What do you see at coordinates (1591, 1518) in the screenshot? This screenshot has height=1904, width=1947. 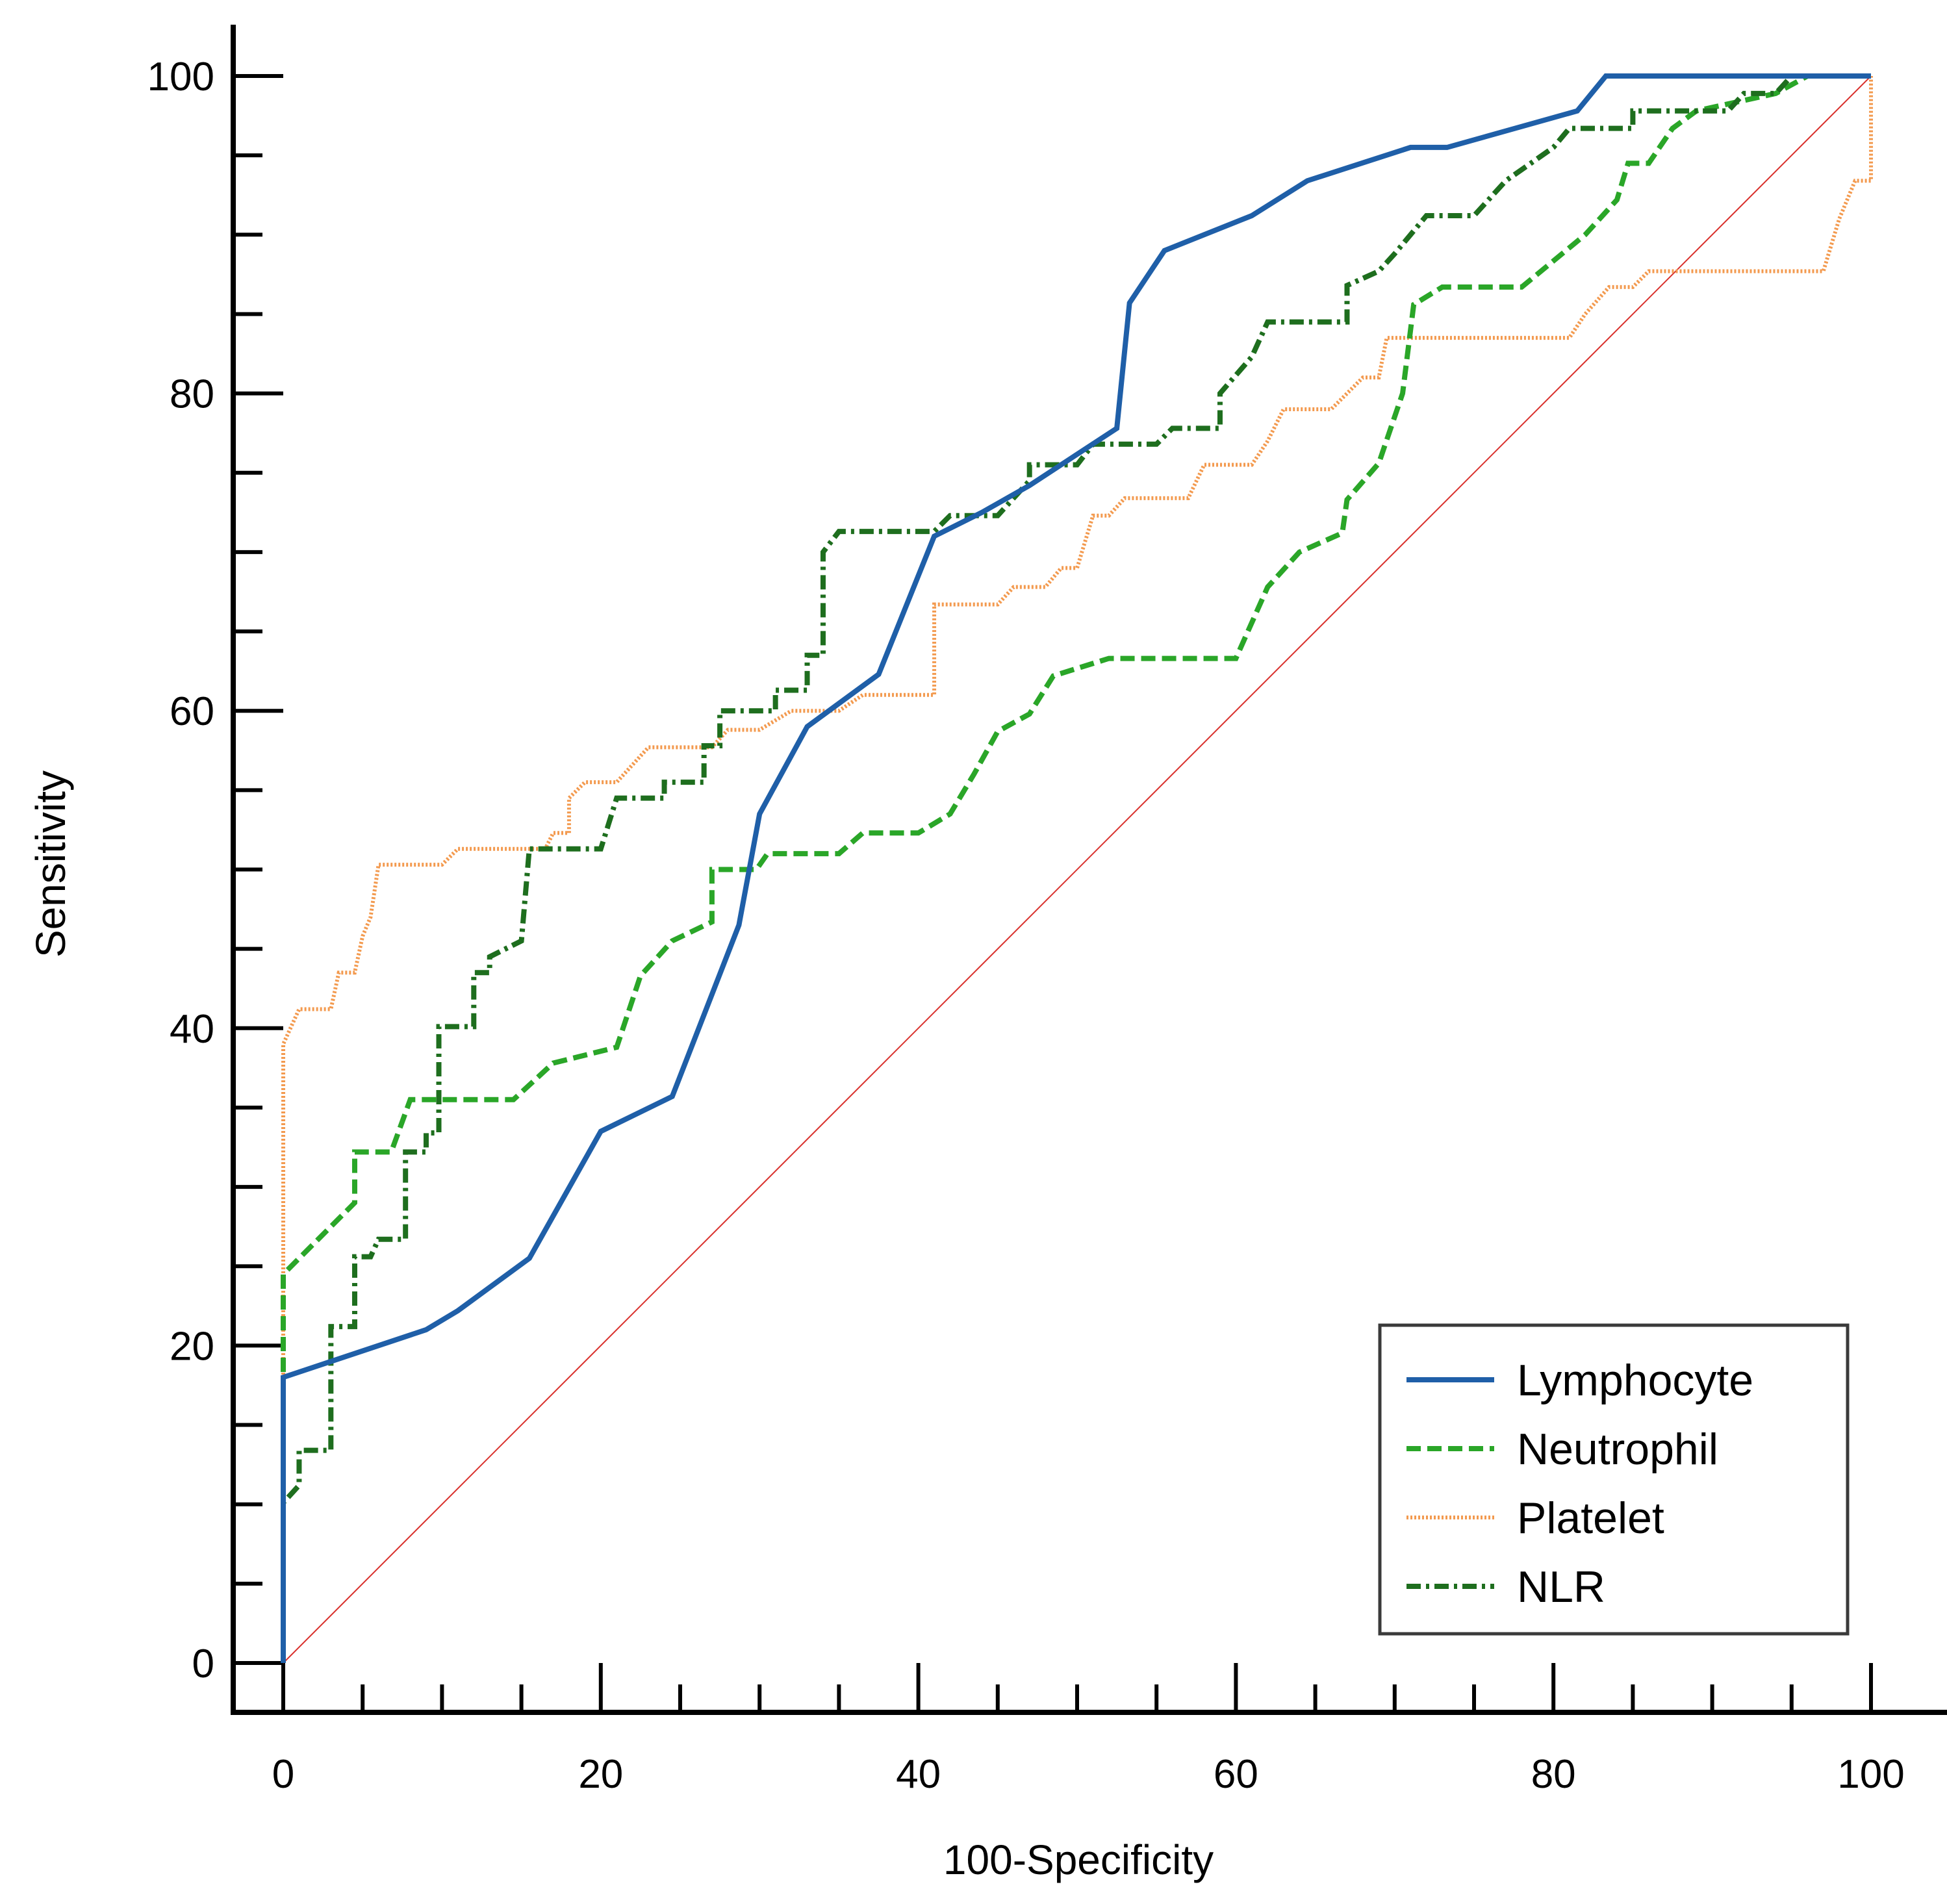 I see `legend-label-platelet: Platelet` at bounding box center [1591, 1518].